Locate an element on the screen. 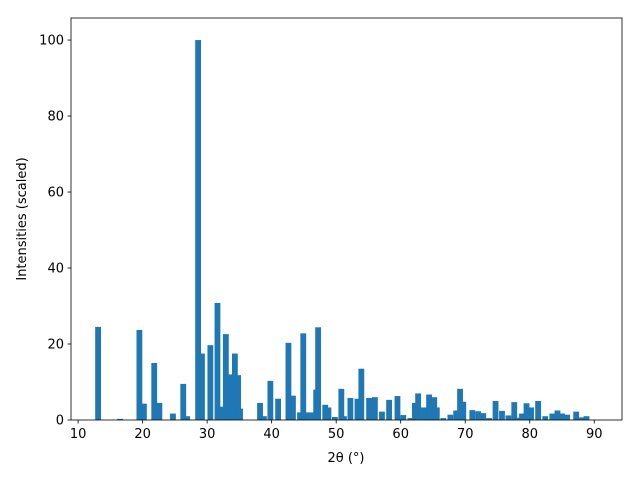 The image size is (640, 484). y-tick-label: 60 is located at coordinates (55, 193).